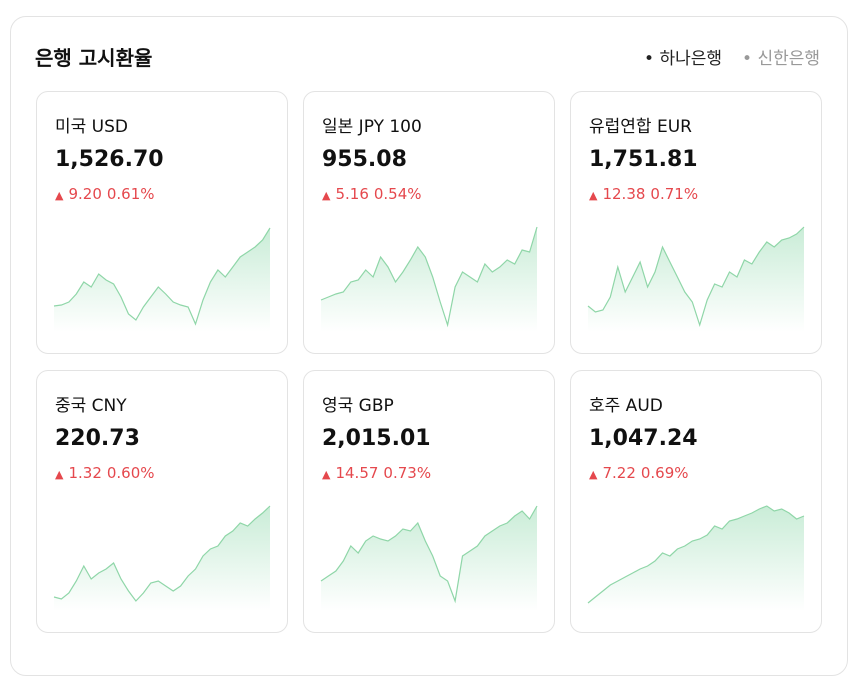  I want to click on tabs: • 하나은행 • 신한은행, so click(732, 56).